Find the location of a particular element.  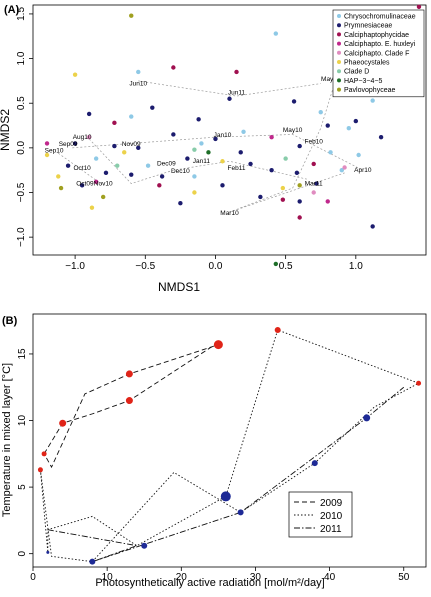

legend-label: 2011 is located at coordinates (331, 529).